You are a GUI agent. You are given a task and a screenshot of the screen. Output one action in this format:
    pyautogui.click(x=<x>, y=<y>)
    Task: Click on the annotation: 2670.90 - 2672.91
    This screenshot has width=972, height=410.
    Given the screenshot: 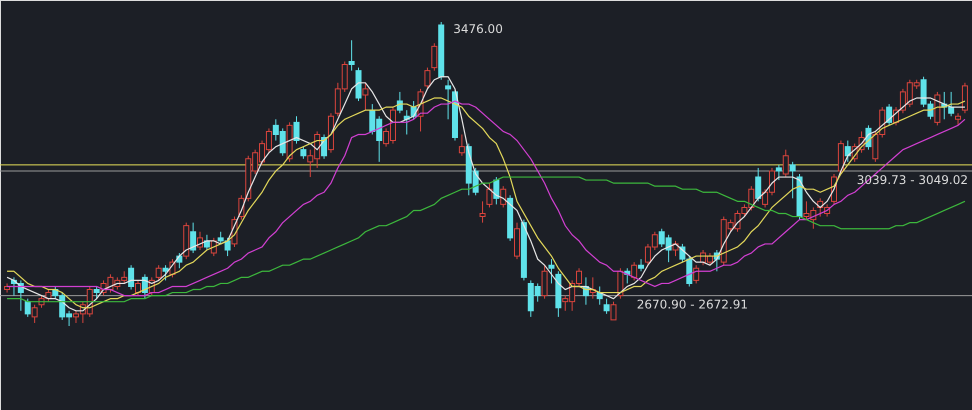 What is the action you would take?
    pyautogui.click(x=692, y=305)
    